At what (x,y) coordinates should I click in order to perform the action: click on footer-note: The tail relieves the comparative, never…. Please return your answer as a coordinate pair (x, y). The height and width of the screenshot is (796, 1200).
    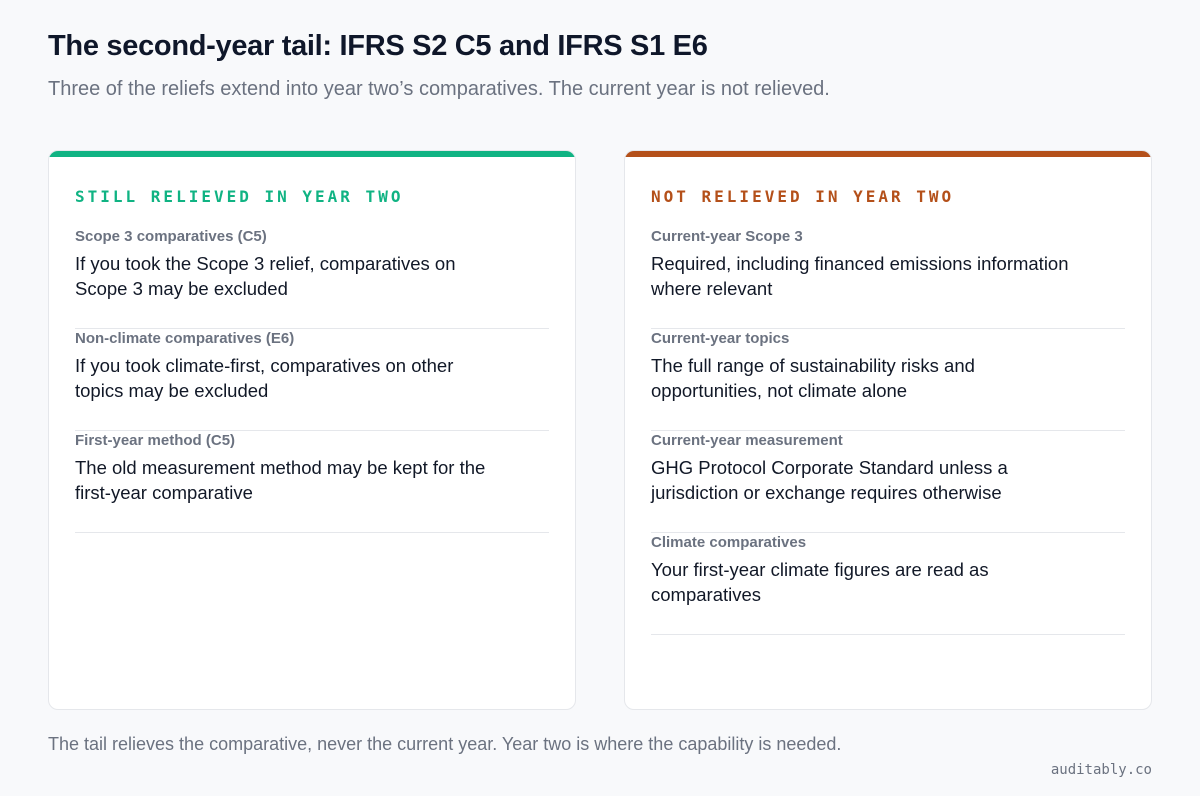
    Looking at the image, I should click on (445, 744).